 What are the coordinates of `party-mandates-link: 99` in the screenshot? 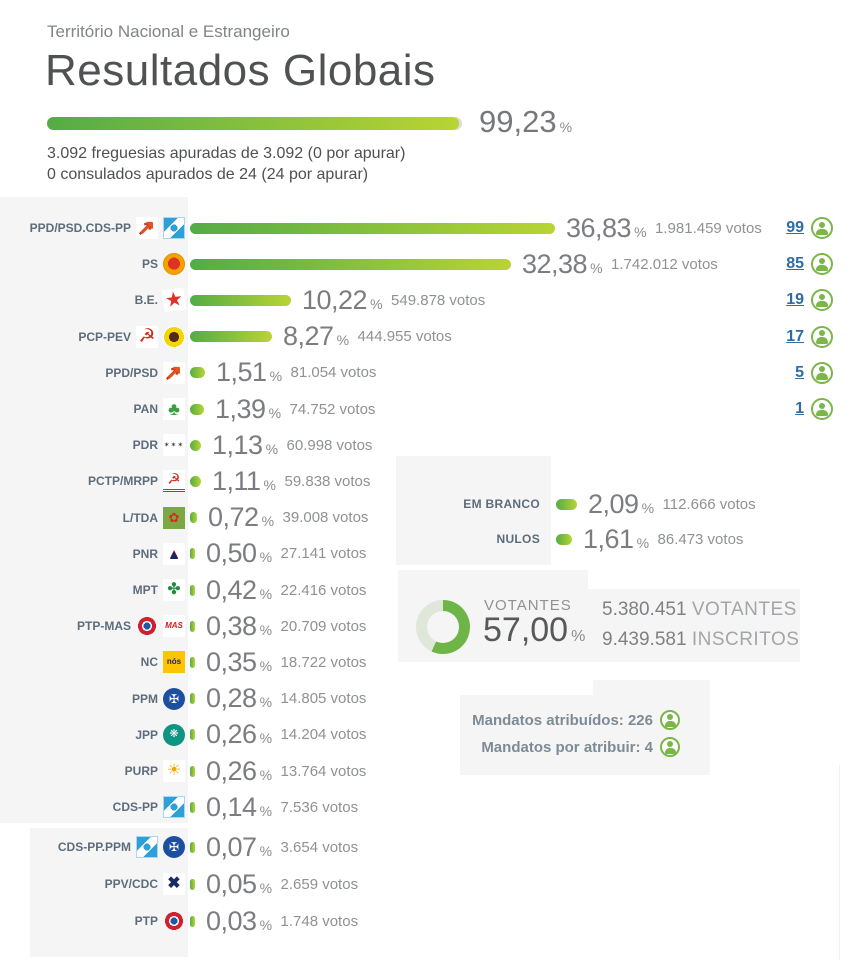 It's located at (795, 227).